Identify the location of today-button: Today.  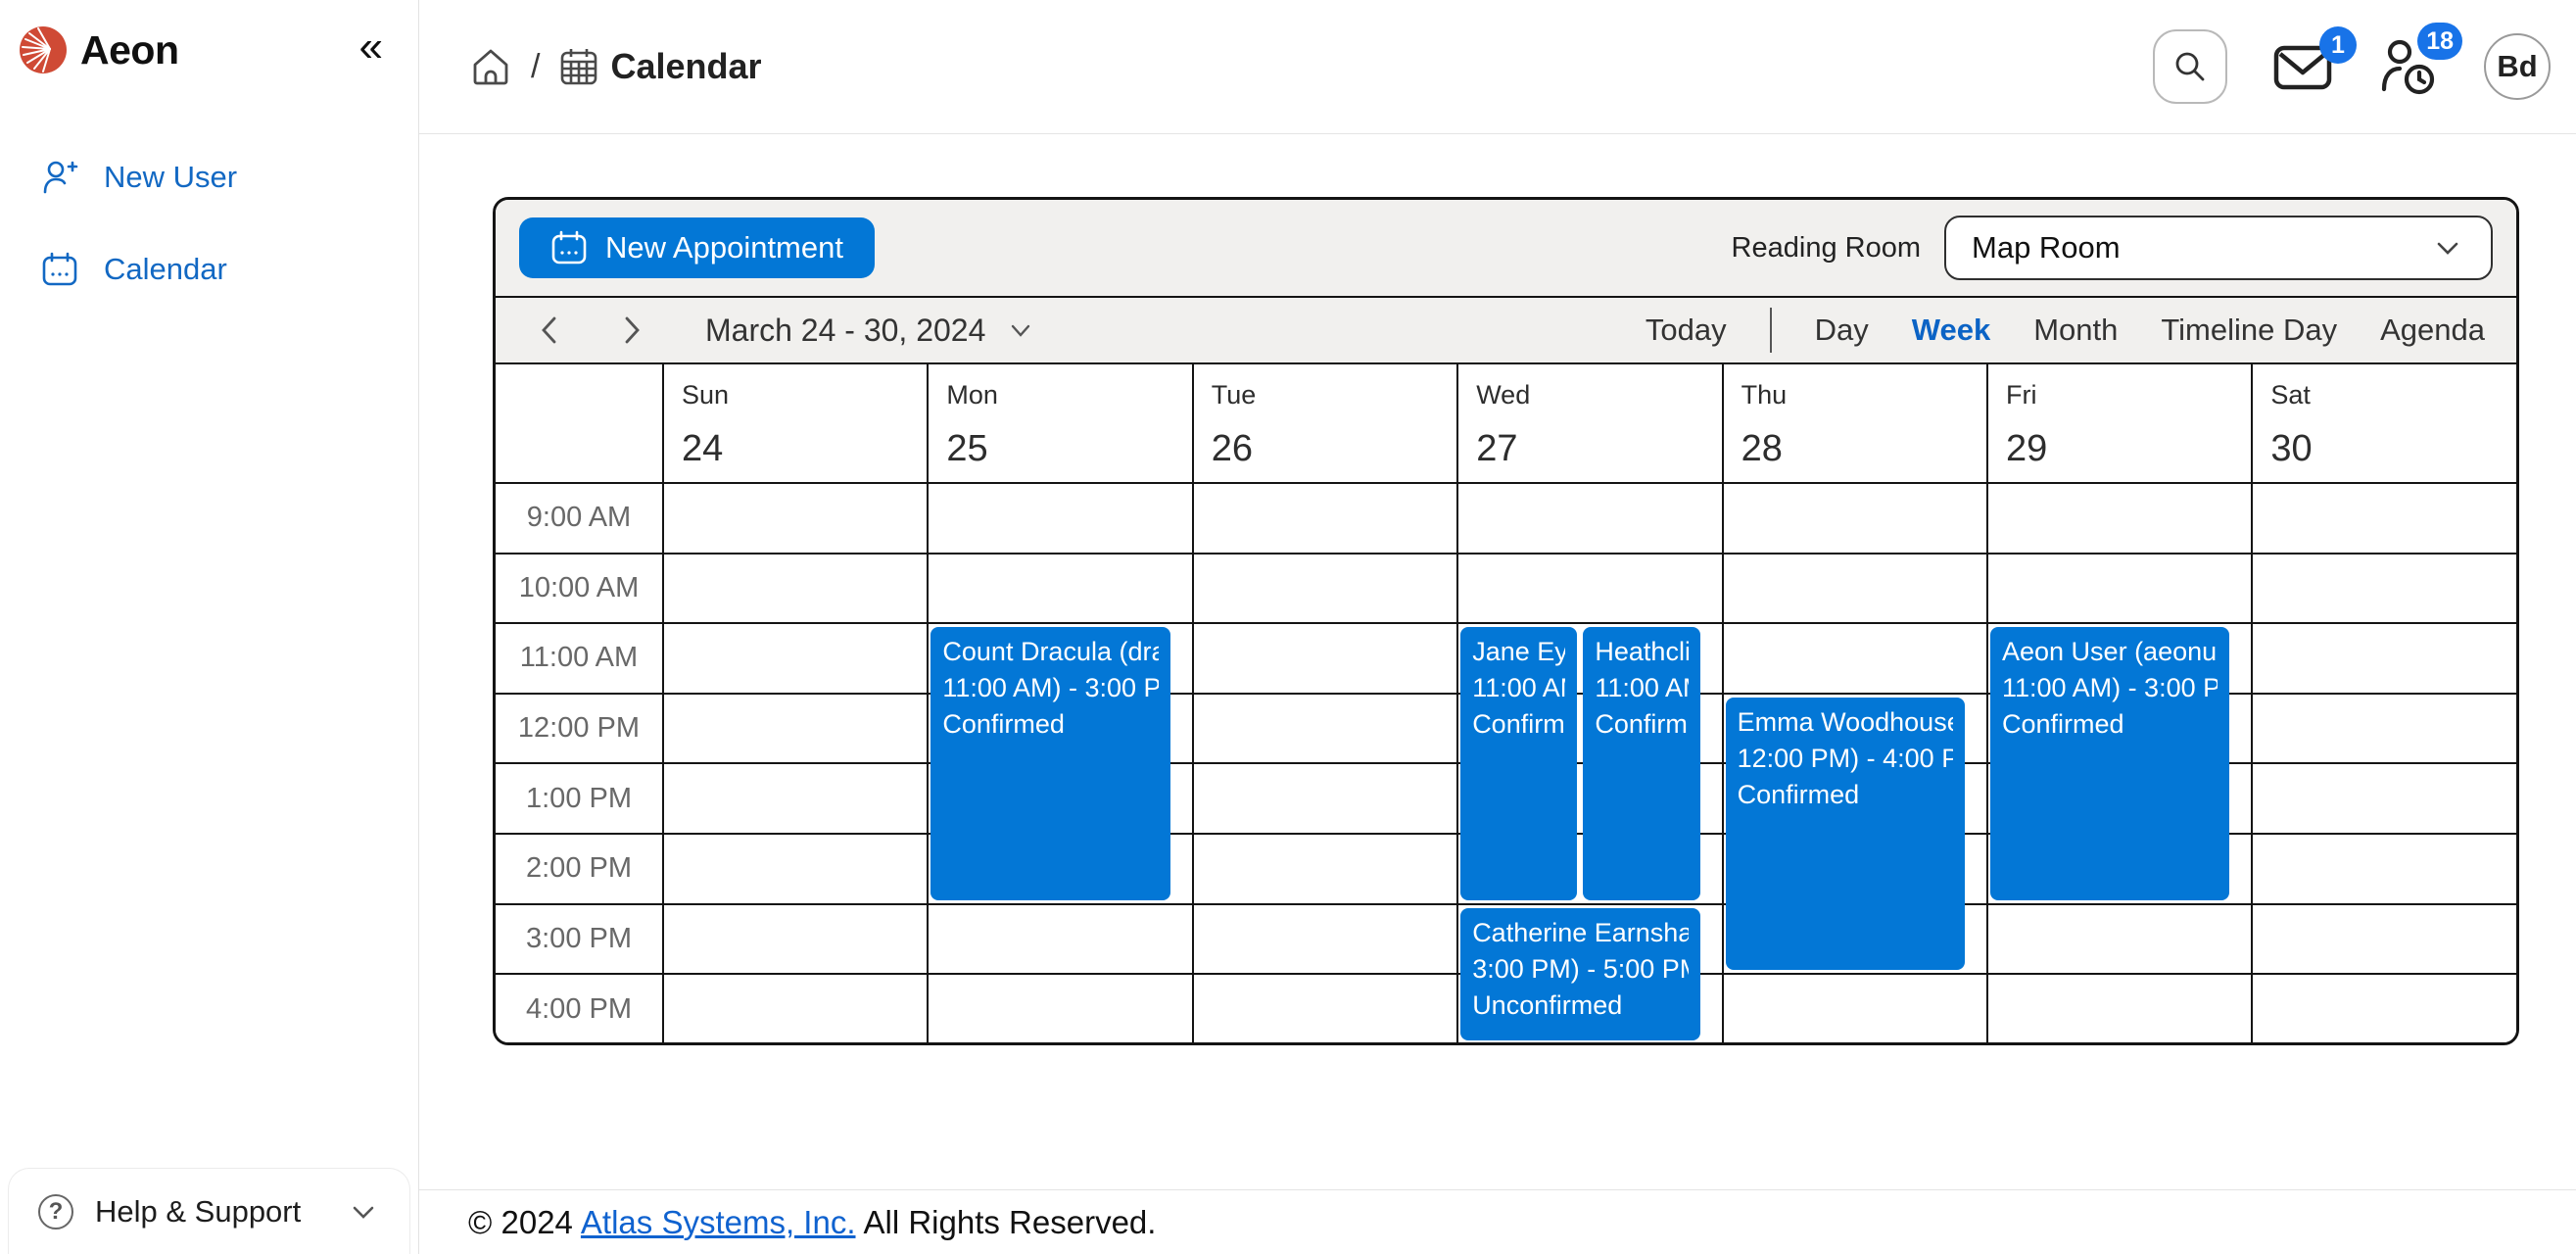
(1686, 330).